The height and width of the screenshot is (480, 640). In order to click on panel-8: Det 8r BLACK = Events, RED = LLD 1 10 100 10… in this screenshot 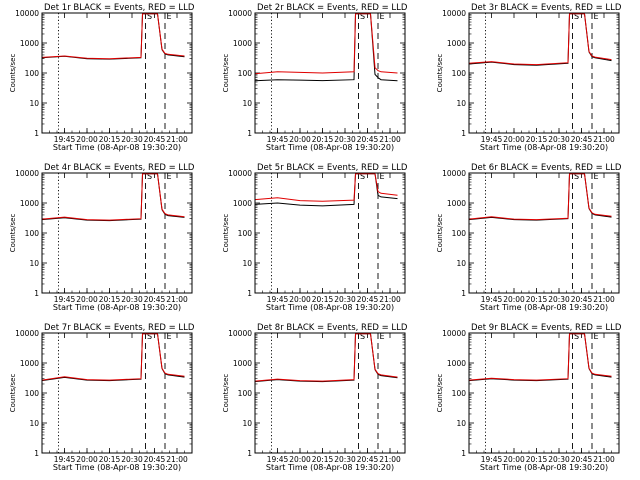, I will do `click(315, 397)`.